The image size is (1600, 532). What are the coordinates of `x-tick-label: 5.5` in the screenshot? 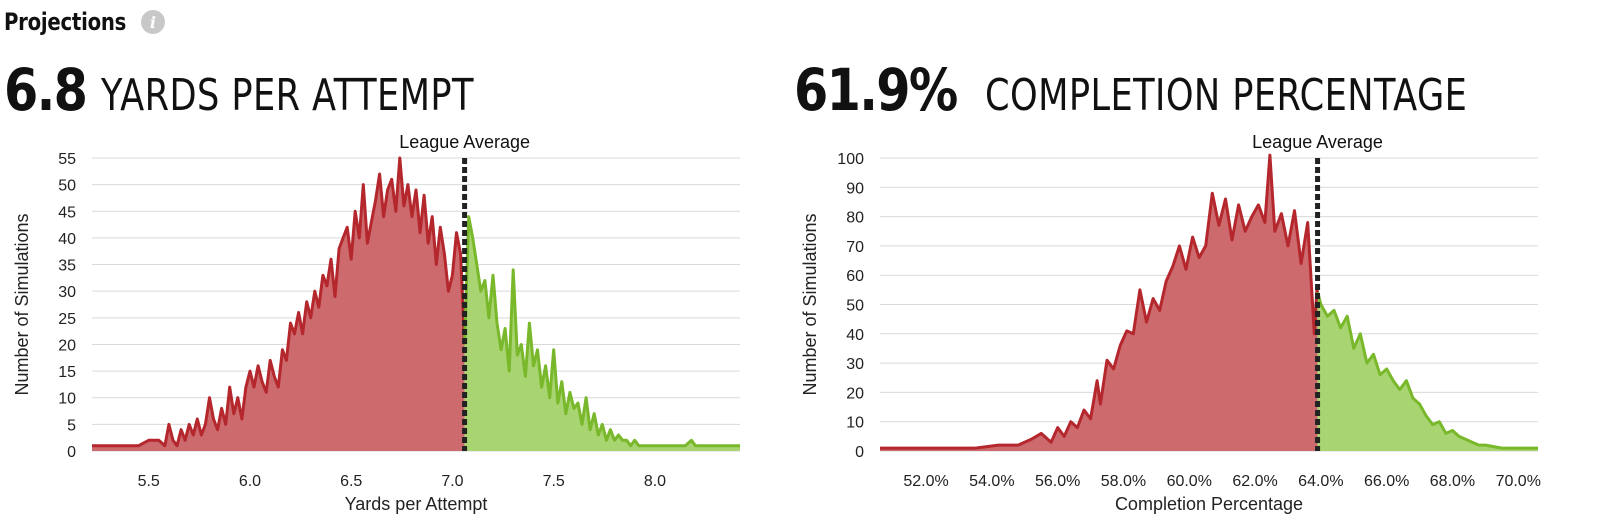 It's located at (149, 481).